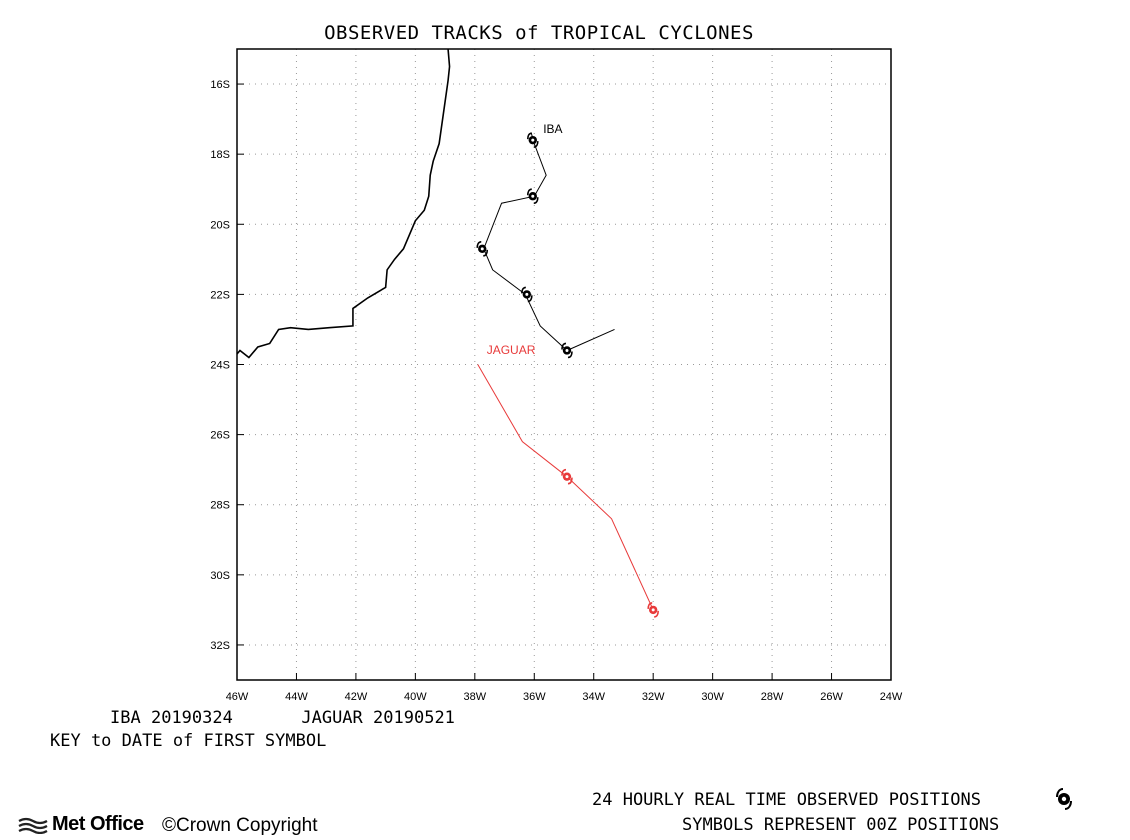 Image resolution: width=1130 pixels, height=840 pixels. What do you see at coordinates (593, 697) in the screenshot?
I see `x-tick-label: 34W` at bounding box center [593, 697].